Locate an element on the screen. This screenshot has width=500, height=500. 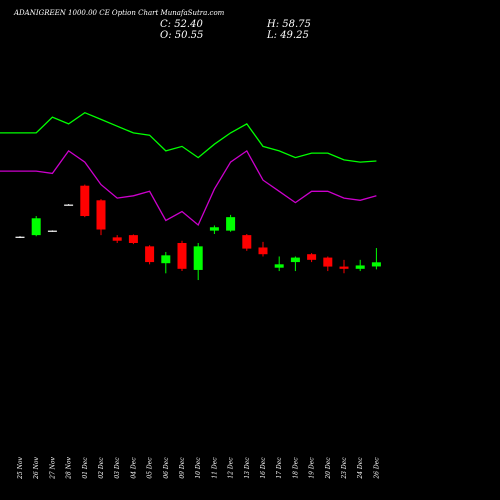
candles is located at coordinates (198, 232).